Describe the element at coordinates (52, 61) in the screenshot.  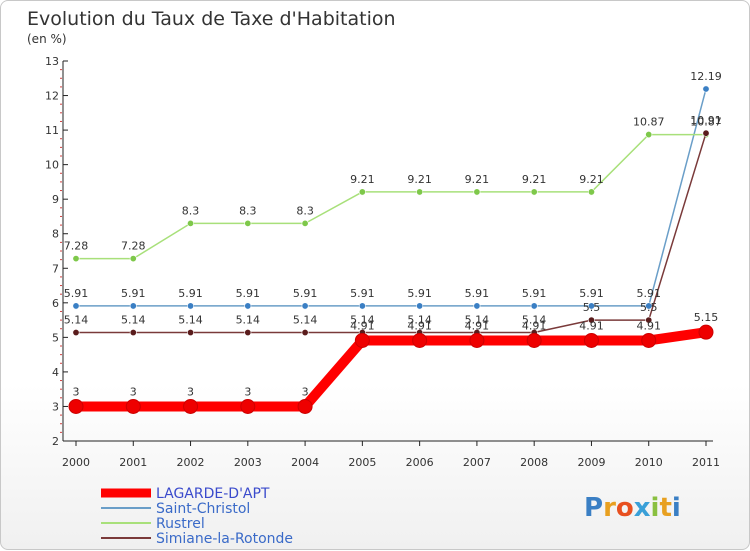
I see `y-tick-label: 13` at that location.